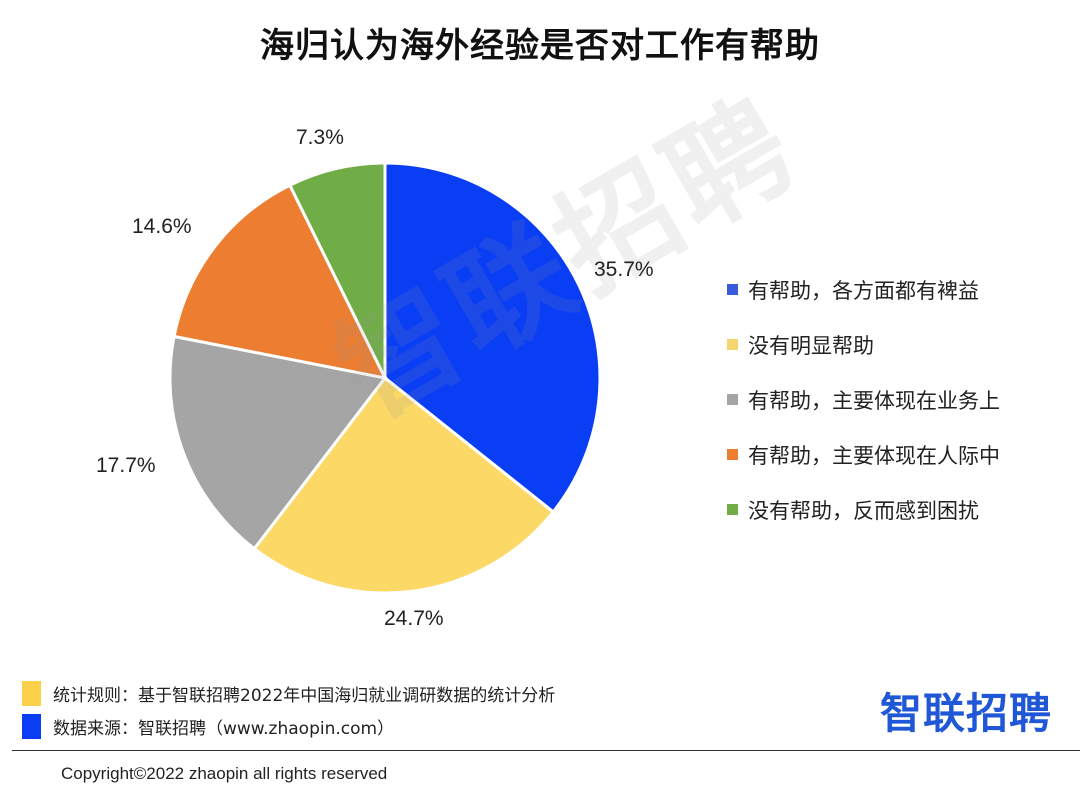 This screenshot has width=1080, height=797. What do you see at coordinates (546, 750) in the screenshot?
I see `divider` at bounding box center [546, 750].